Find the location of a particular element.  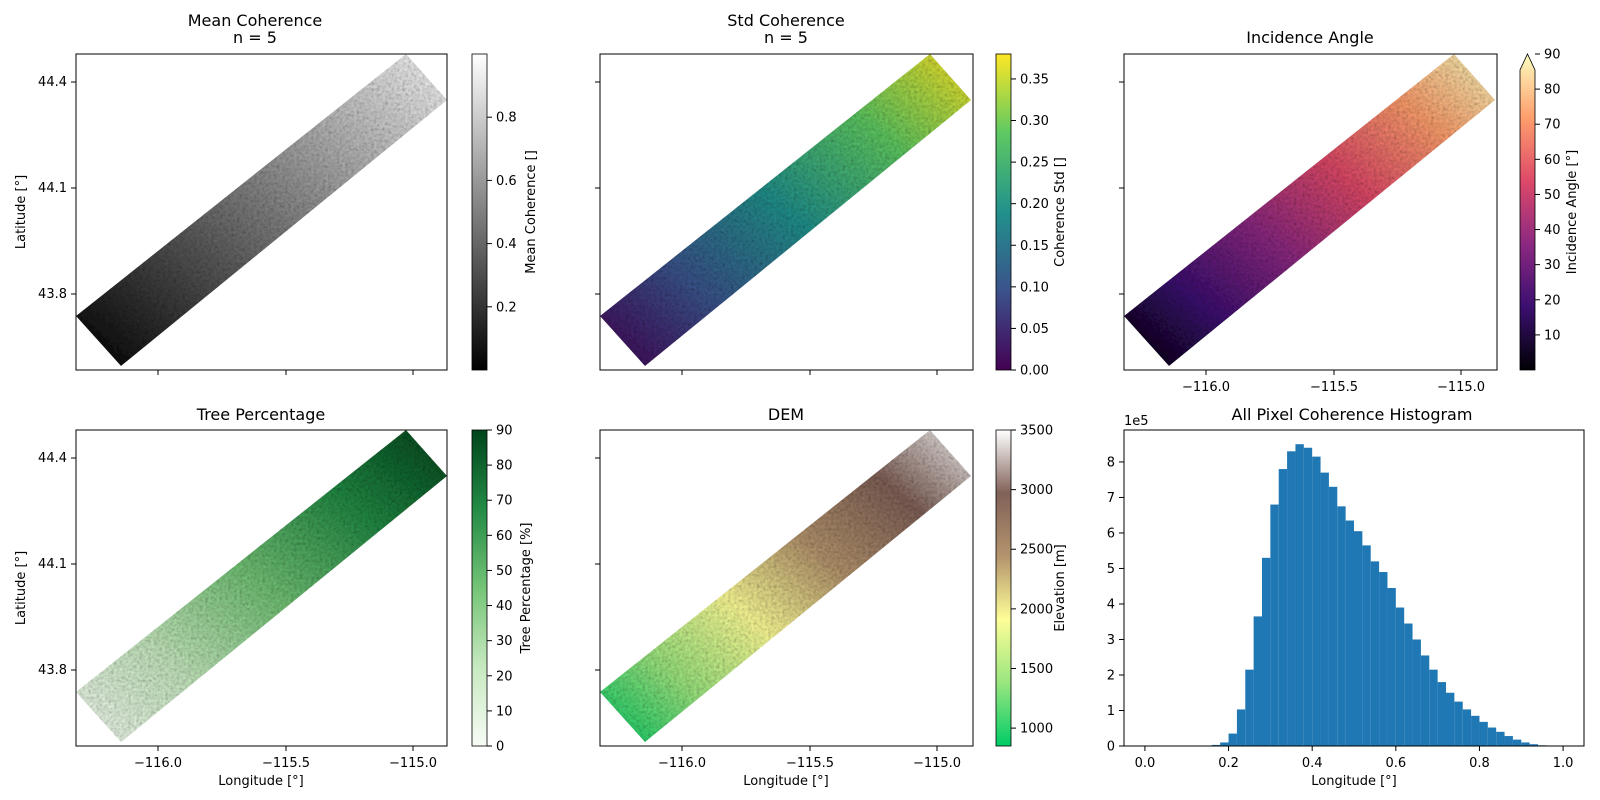

x-axis: −116.0 −115.5 −115.0 Longitude [°] is located at coordinates (809, 767).